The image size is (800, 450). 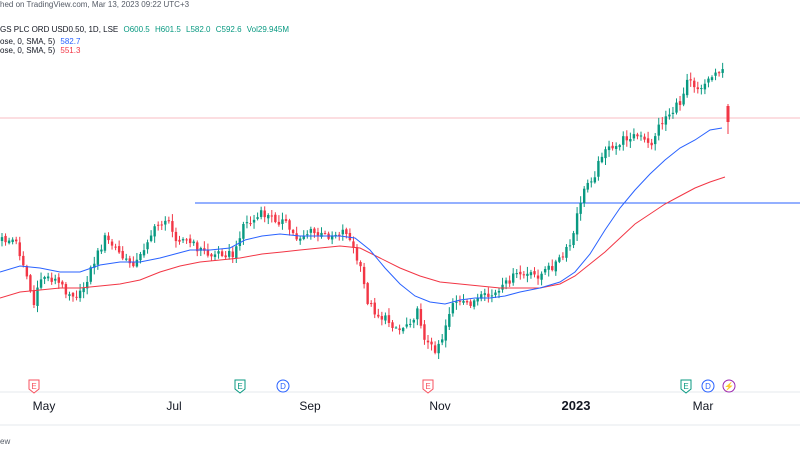 I want to click on sma-2-legend: ose, 0, SMA, 5) 551.3, so click(x=41, y=51).